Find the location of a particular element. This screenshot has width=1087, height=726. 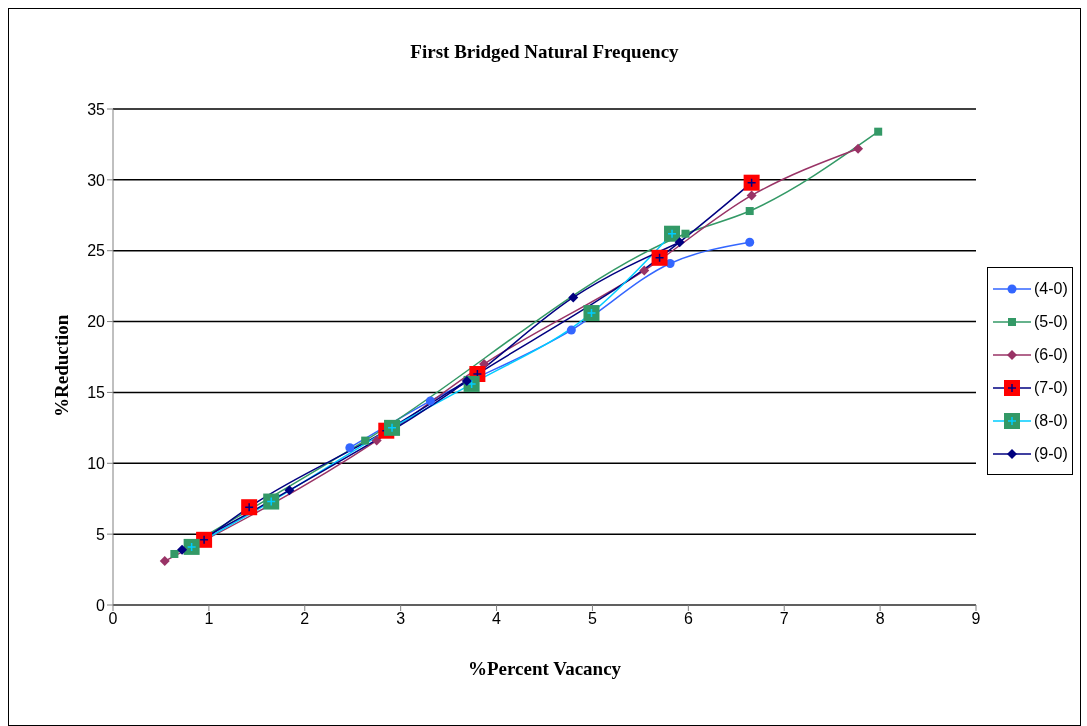

y-tick-label: 0 is located at coordinates (101, 605).